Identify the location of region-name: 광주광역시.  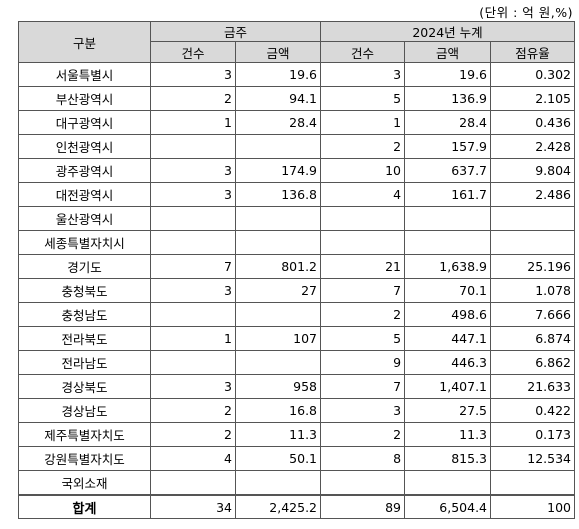
(84, 170).